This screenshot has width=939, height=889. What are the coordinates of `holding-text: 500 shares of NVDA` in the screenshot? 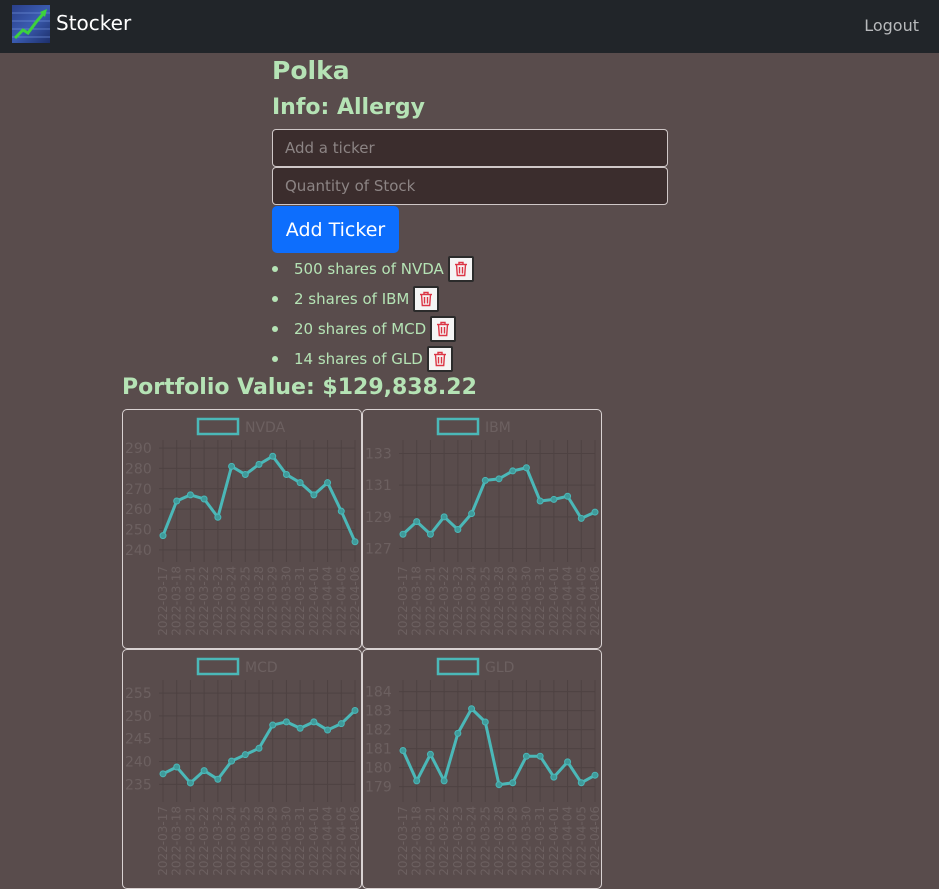 It's located at (369, 269).